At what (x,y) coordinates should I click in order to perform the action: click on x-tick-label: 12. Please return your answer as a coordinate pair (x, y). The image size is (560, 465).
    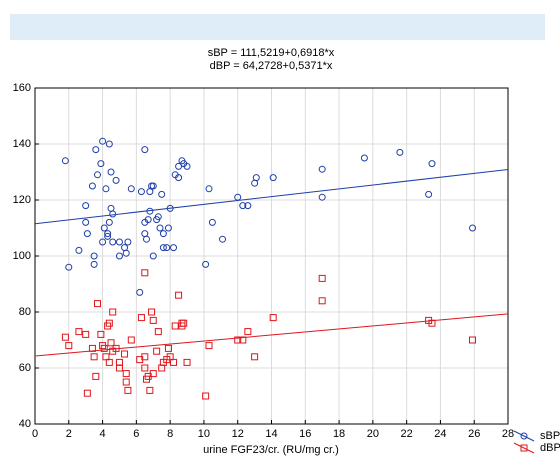
    Looking at the image, I should click on (238, 434).